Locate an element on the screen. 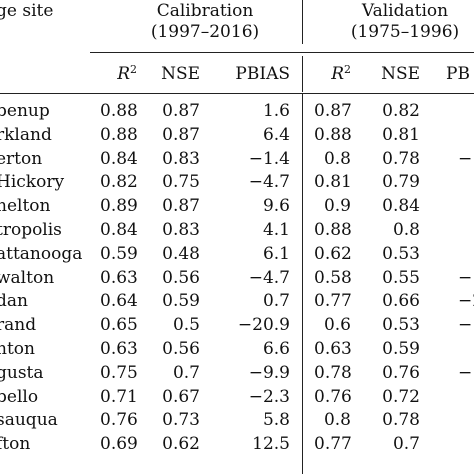  cal-nse-cell: 0.5 is located at coordinates (186, 325).